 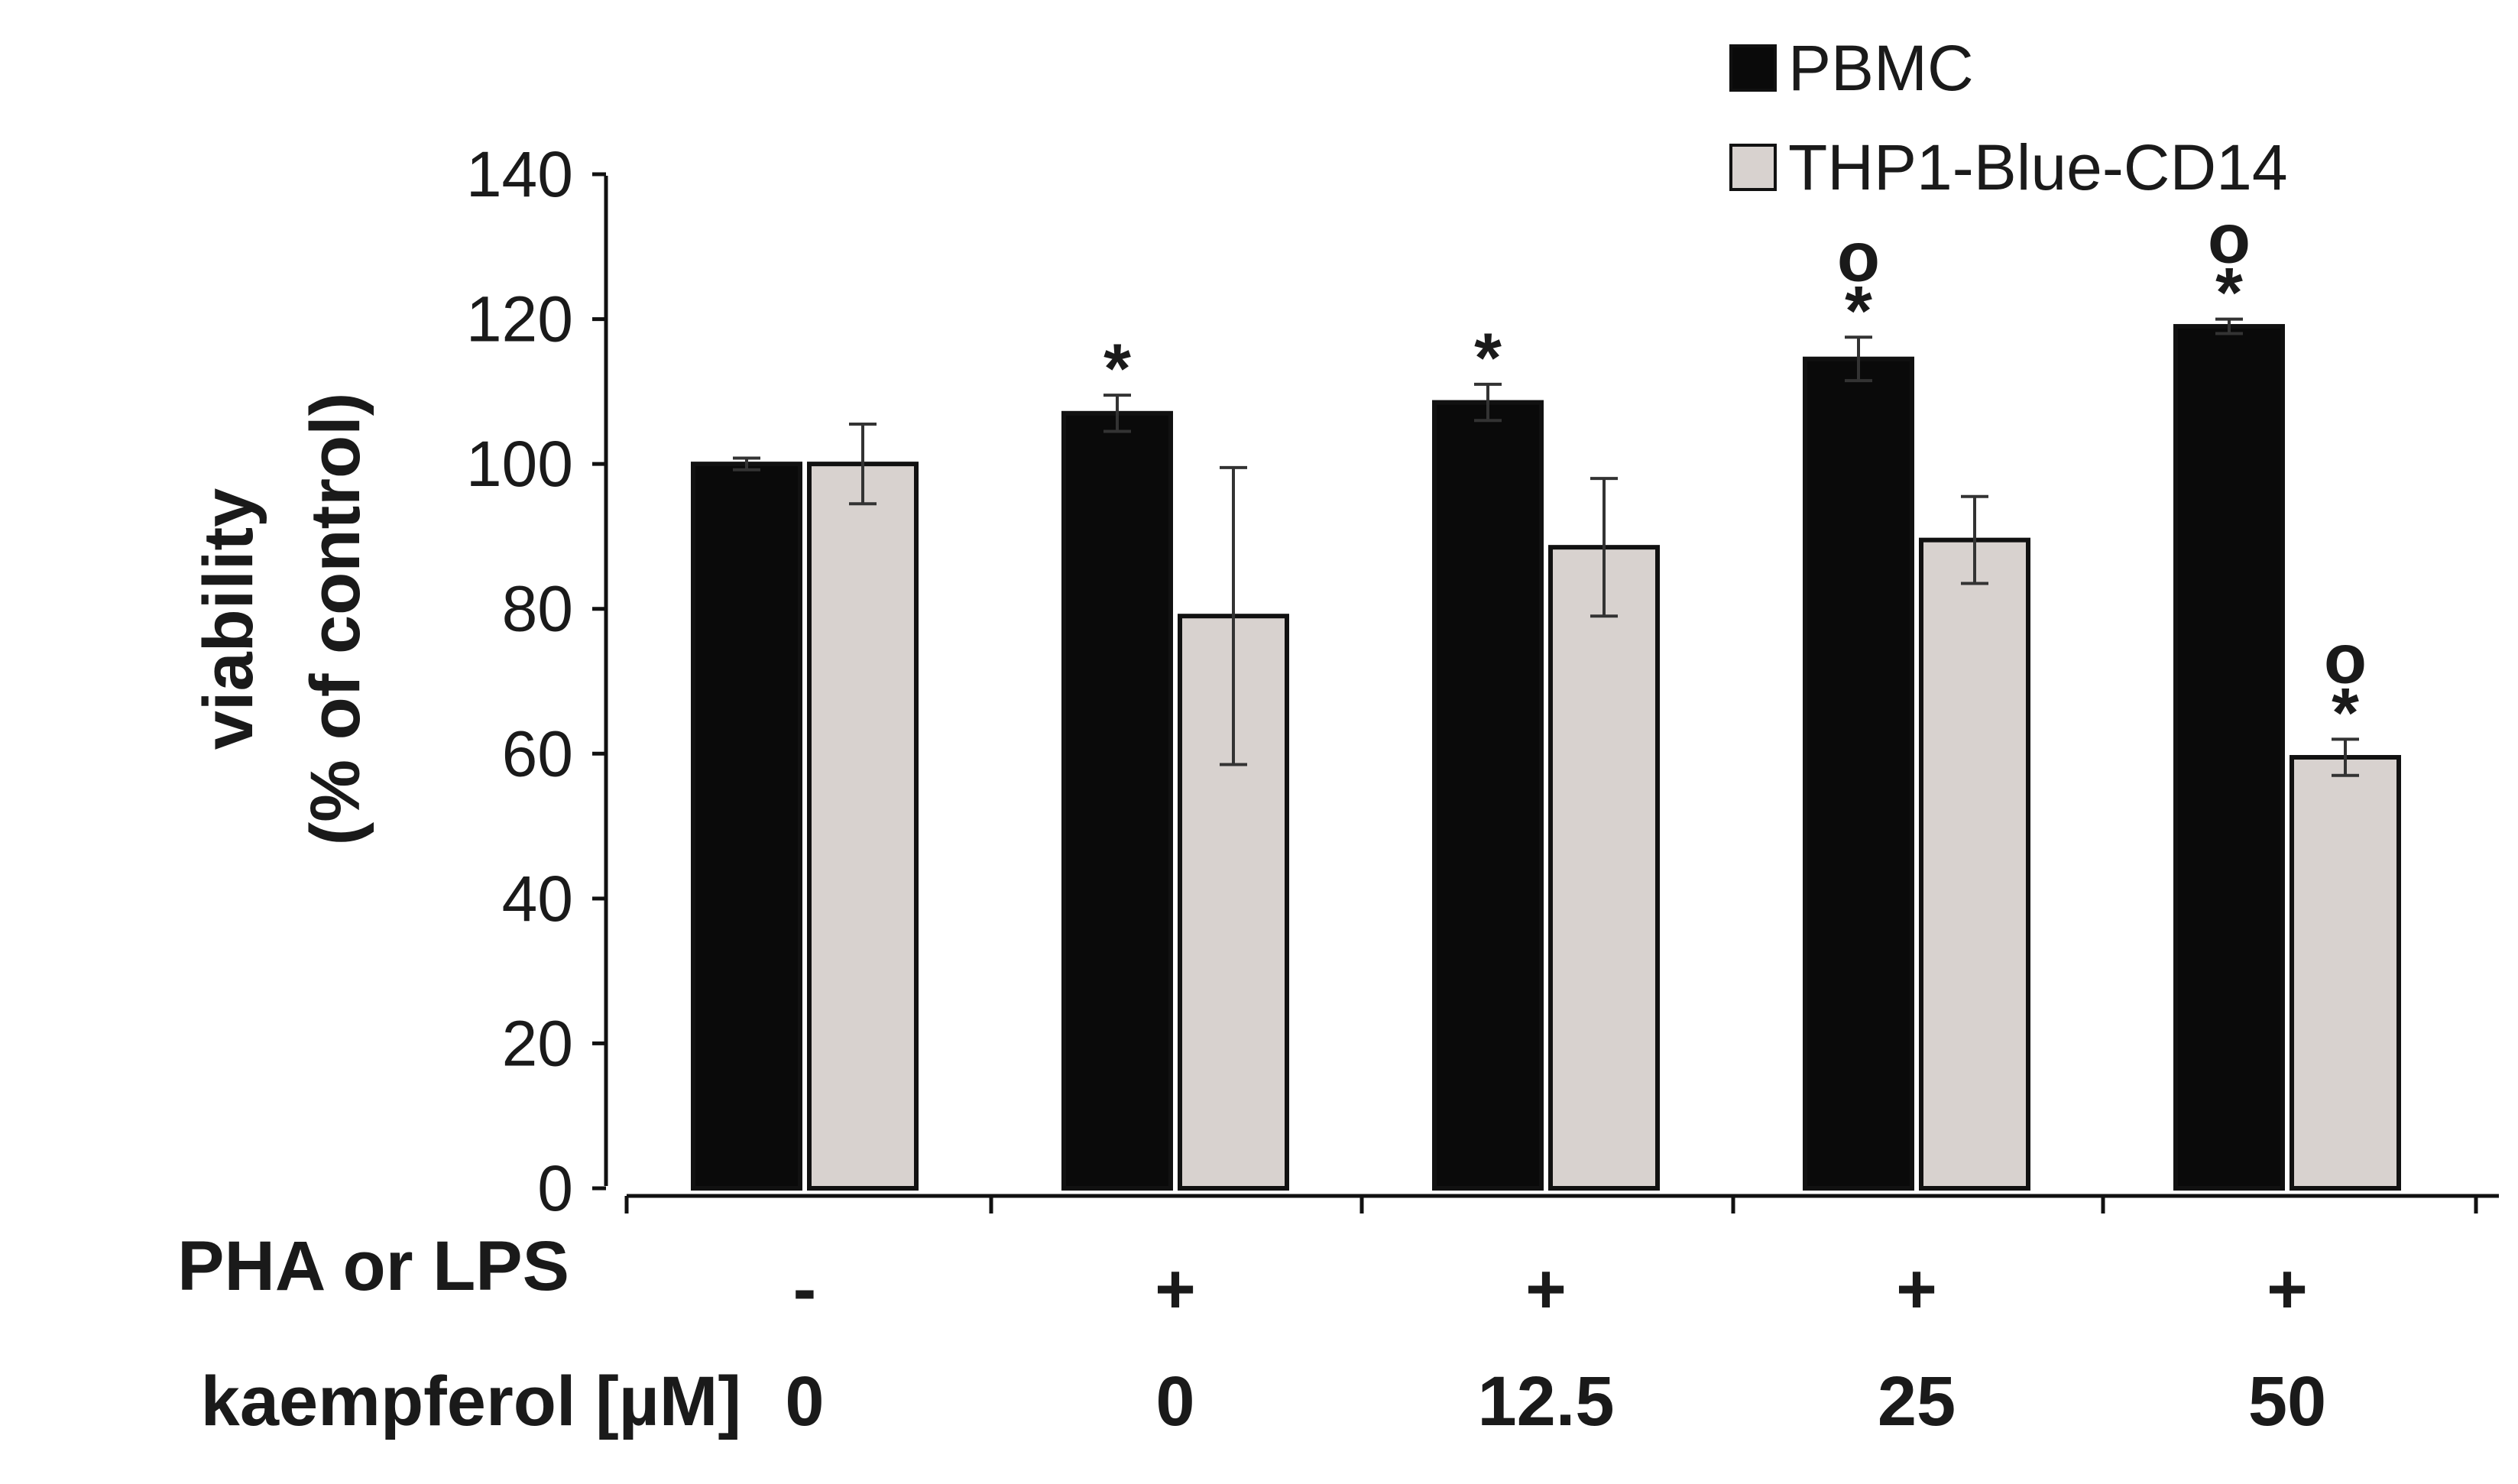 What do you see at coordinates (2008, 118) in the screenshot?
I see `legend: PBMC THP1-Blue-CD14` at bounding box center [2008, 118].